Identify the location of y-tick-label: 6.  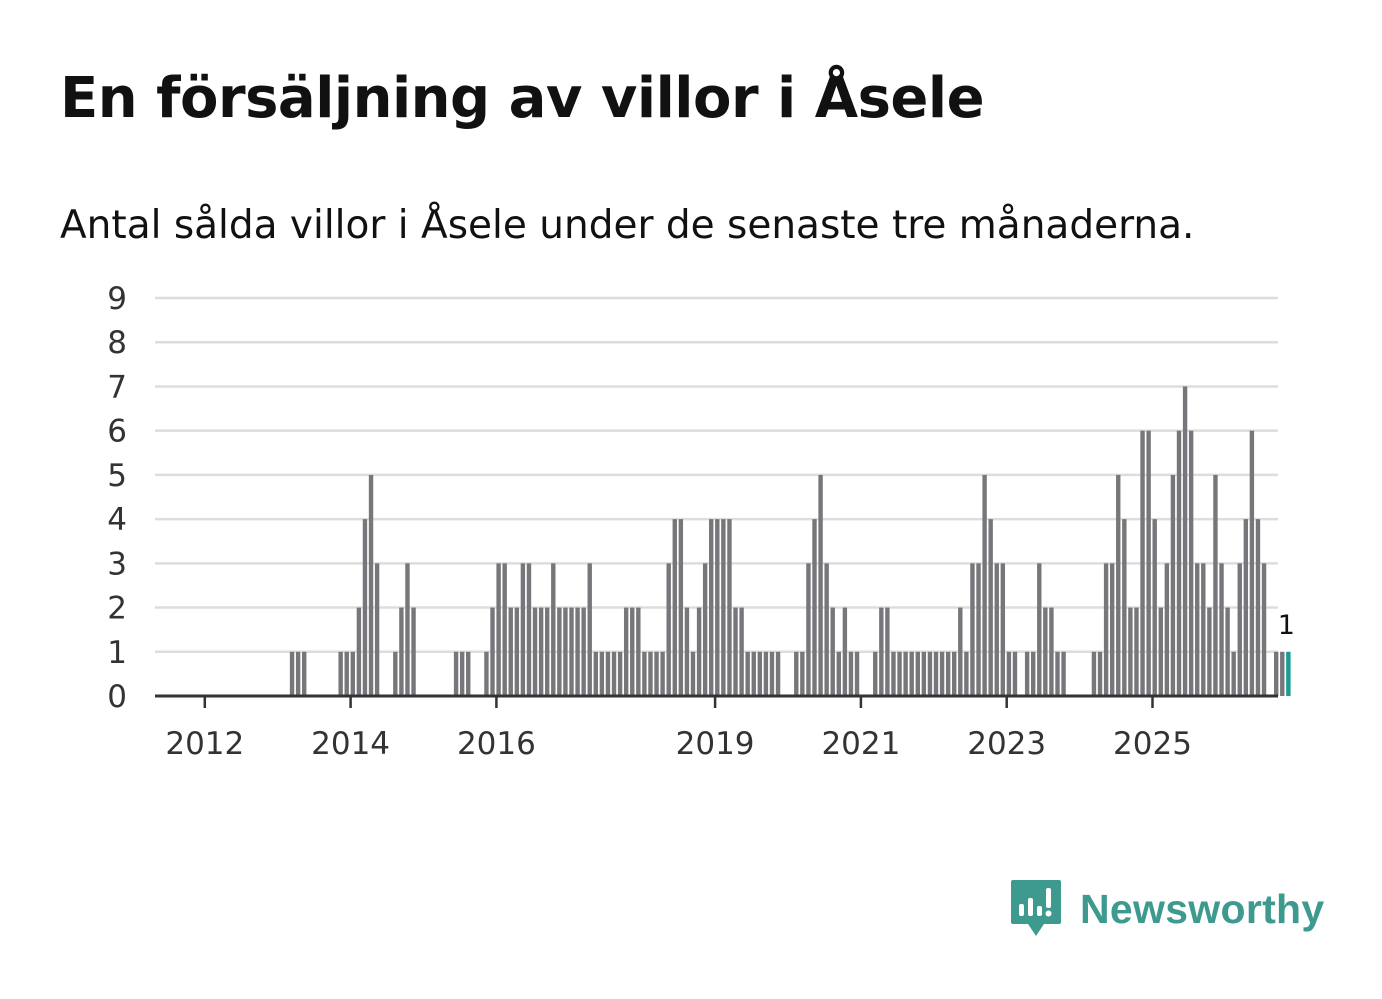
(117, 432).